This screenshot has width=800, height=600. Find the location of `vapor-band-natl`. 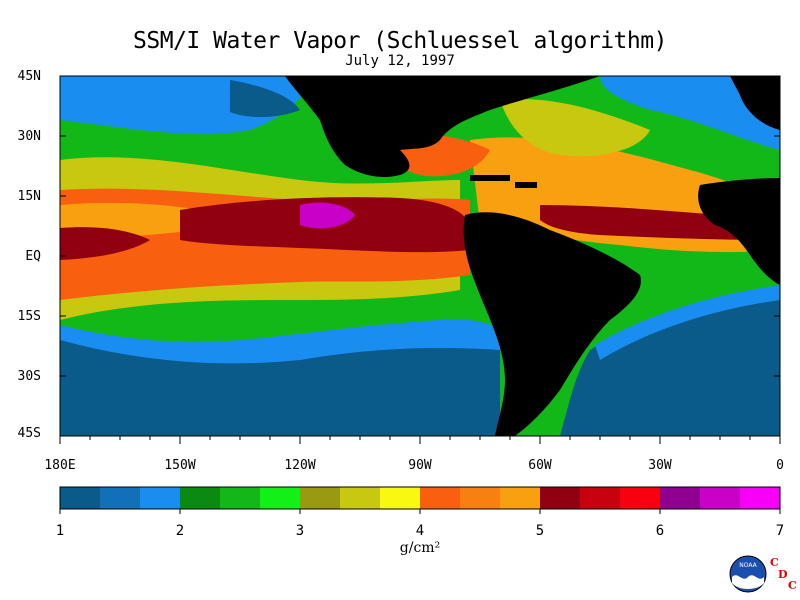

vapor-band-natl is located at coordinates (690, 113).